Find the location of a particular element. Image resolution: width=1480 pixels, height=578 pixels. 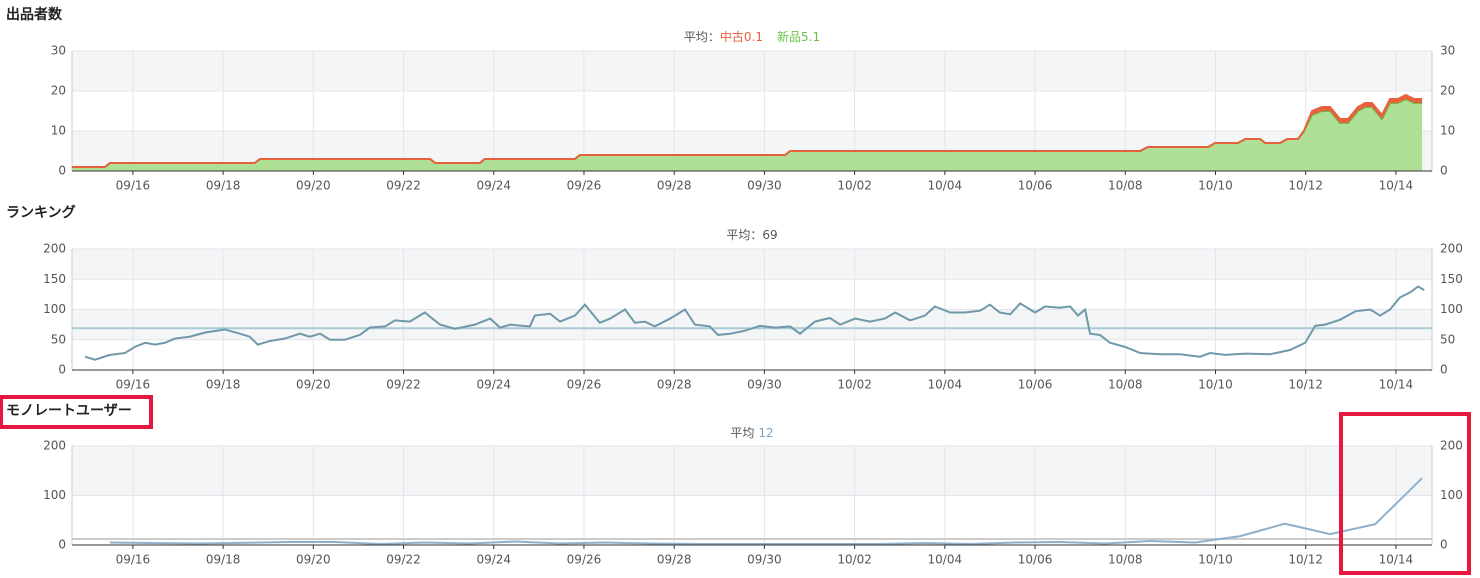

area-line is located at coordinates (747, 130).